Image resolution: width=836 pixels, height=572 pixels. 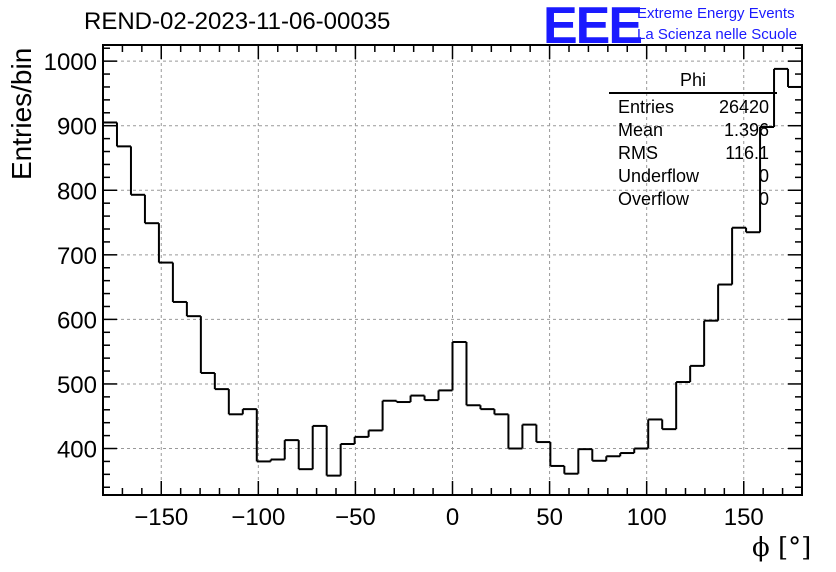 What do you see at coordinates (693, 199) in the screenshot?
I see `stats-row-overflow: Overflow 0` at bounding box center [693, 199].